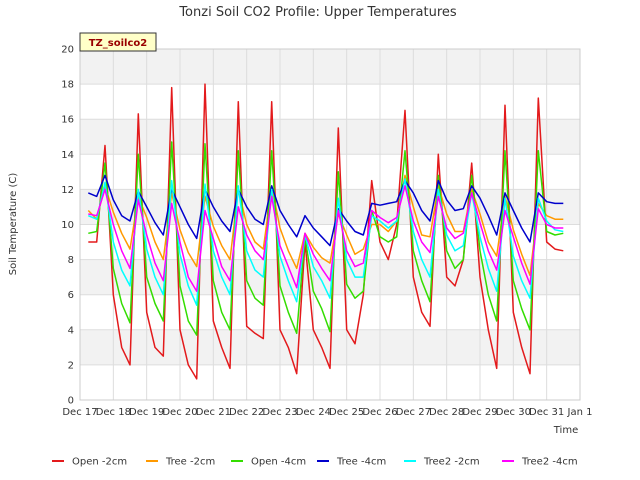 The height and width of the screenshot is (480, 640). I want to click on annotation-box: TZ_soilco2, so click(118, 42).